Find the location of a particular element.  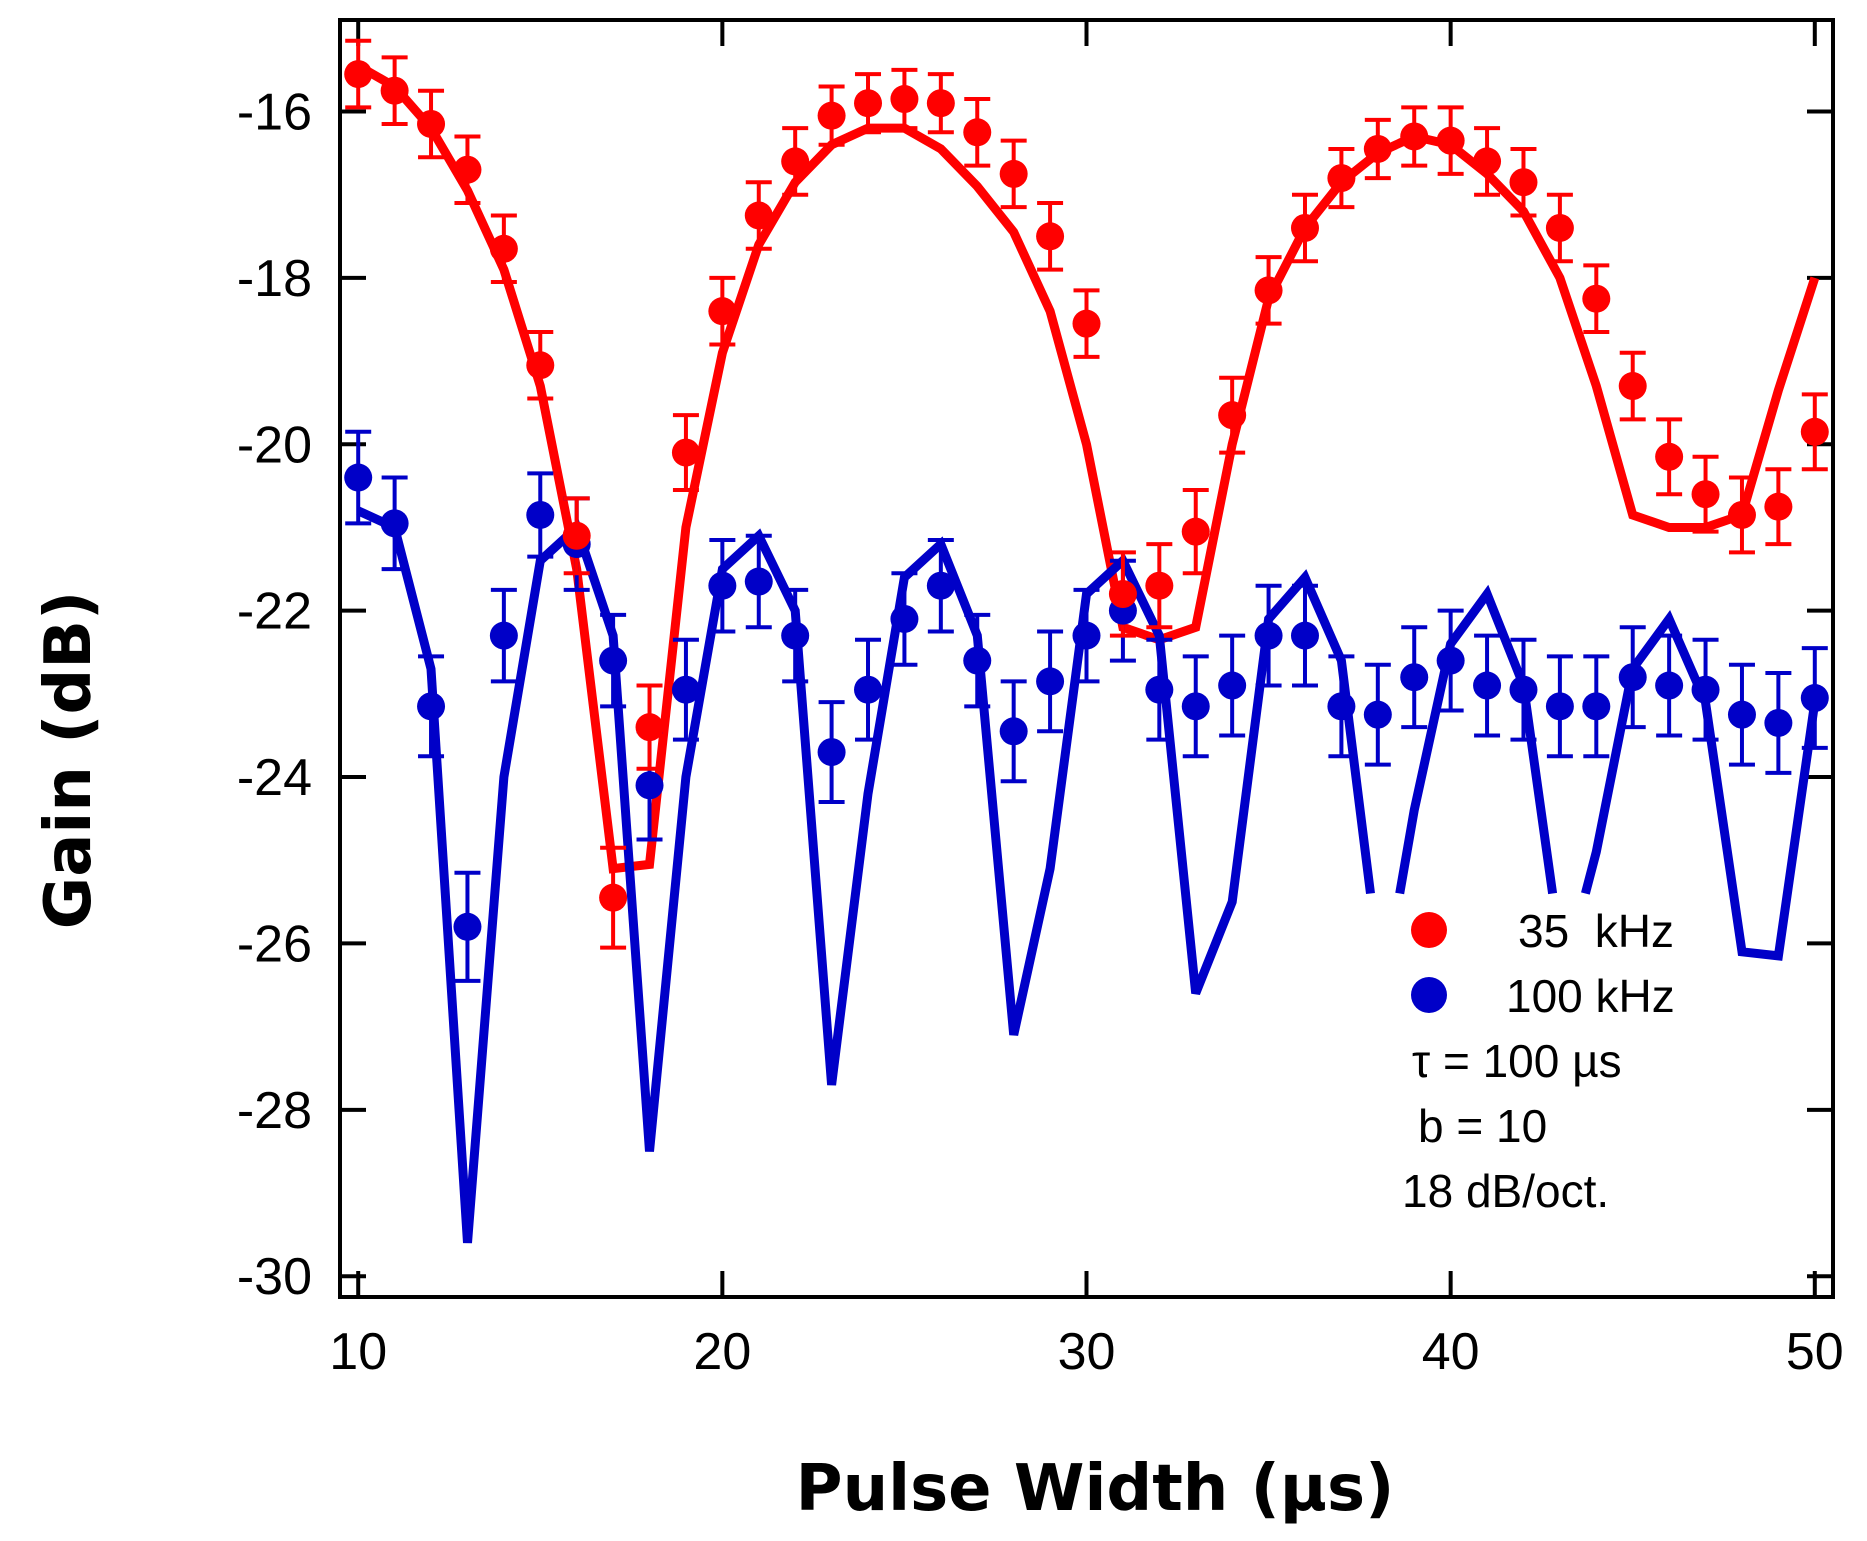

y-tick-label: -26 is located at coordinates (274, 944).